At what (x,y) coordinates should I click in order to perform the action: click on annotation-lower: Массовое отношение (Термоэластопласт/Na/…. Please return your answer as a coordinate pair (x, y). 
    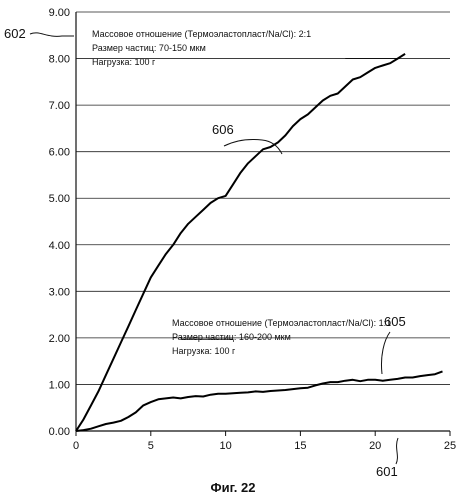
    Looking at the image, I should click on (281, 337).